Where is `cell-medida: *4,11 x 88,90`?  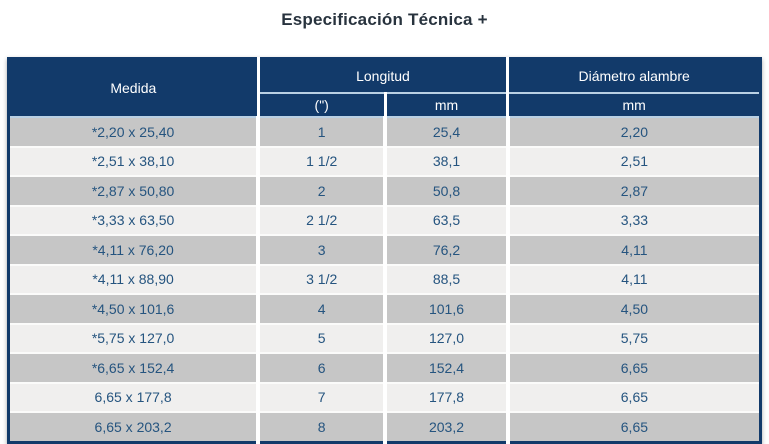
cell-medida: *4,11 x 88,90 is located at coordinates (133, 278).